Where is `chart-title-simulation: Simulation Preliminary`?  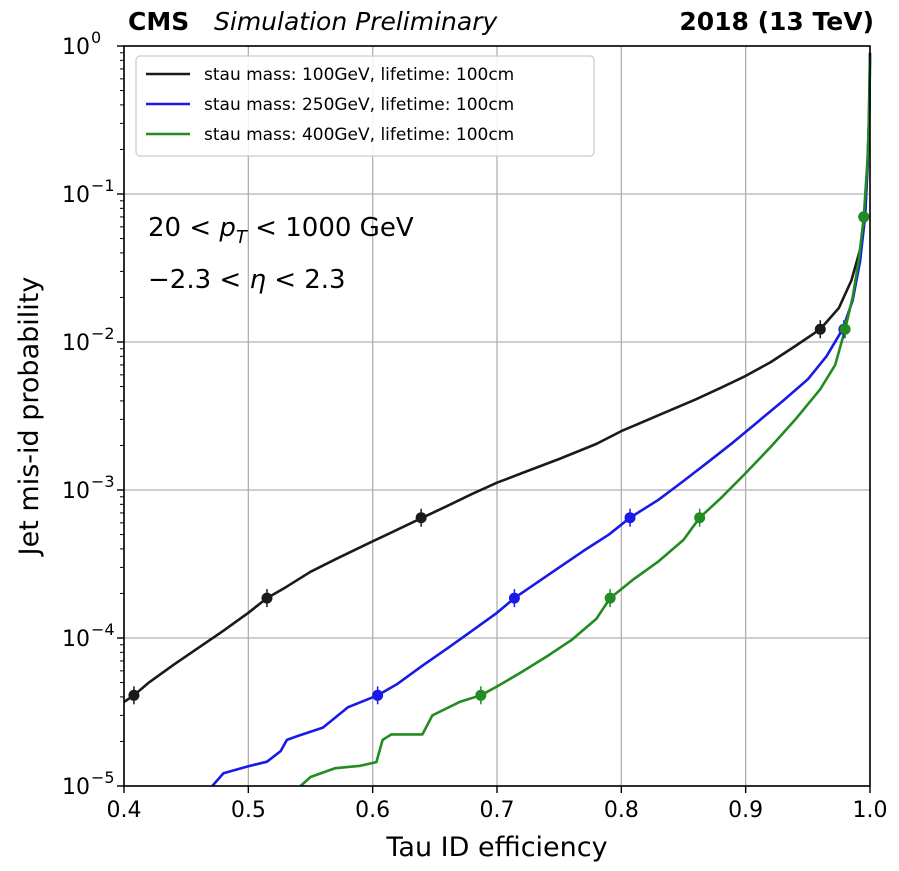
chart-title-simulation: Simulation Preliminary is located at coordinates (356, 21).